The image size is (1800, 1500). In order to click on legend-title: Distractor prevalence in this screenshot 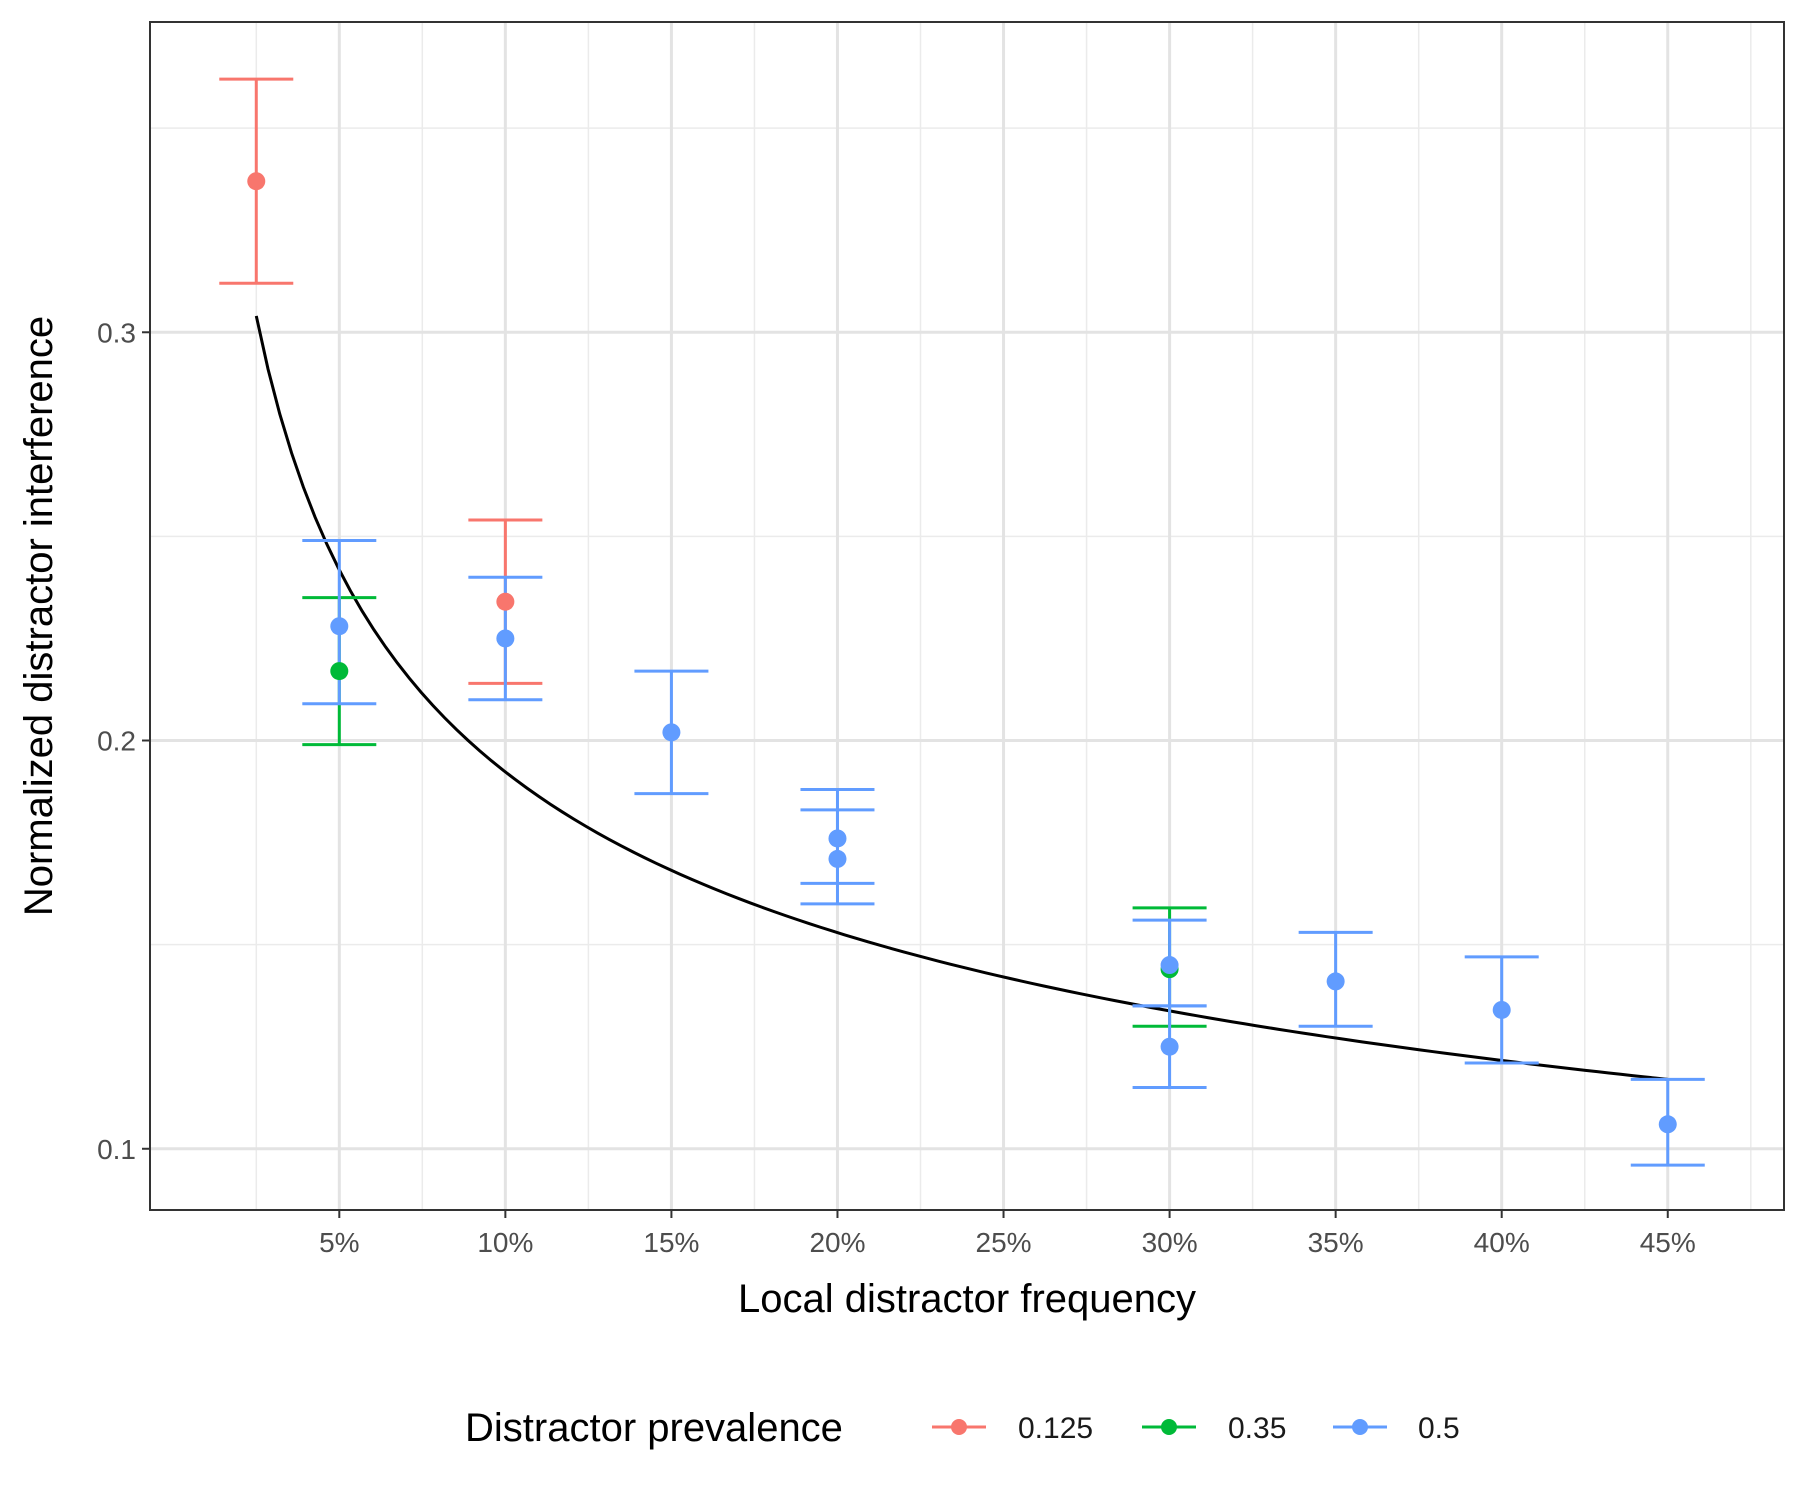, I will do `click(654, 1428)`.